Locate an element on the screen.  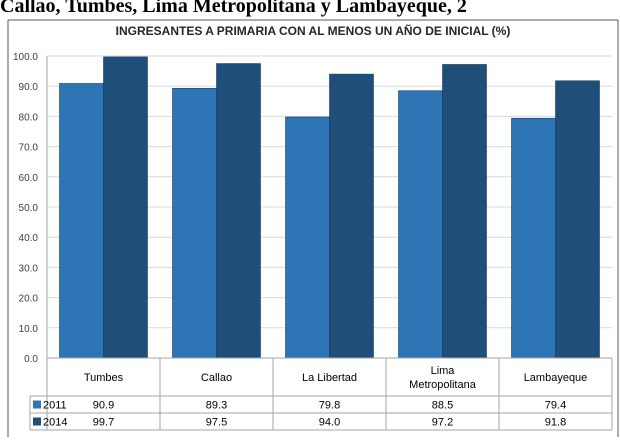
data-label-2014: 99.7 is located at coordinates (103, 423).